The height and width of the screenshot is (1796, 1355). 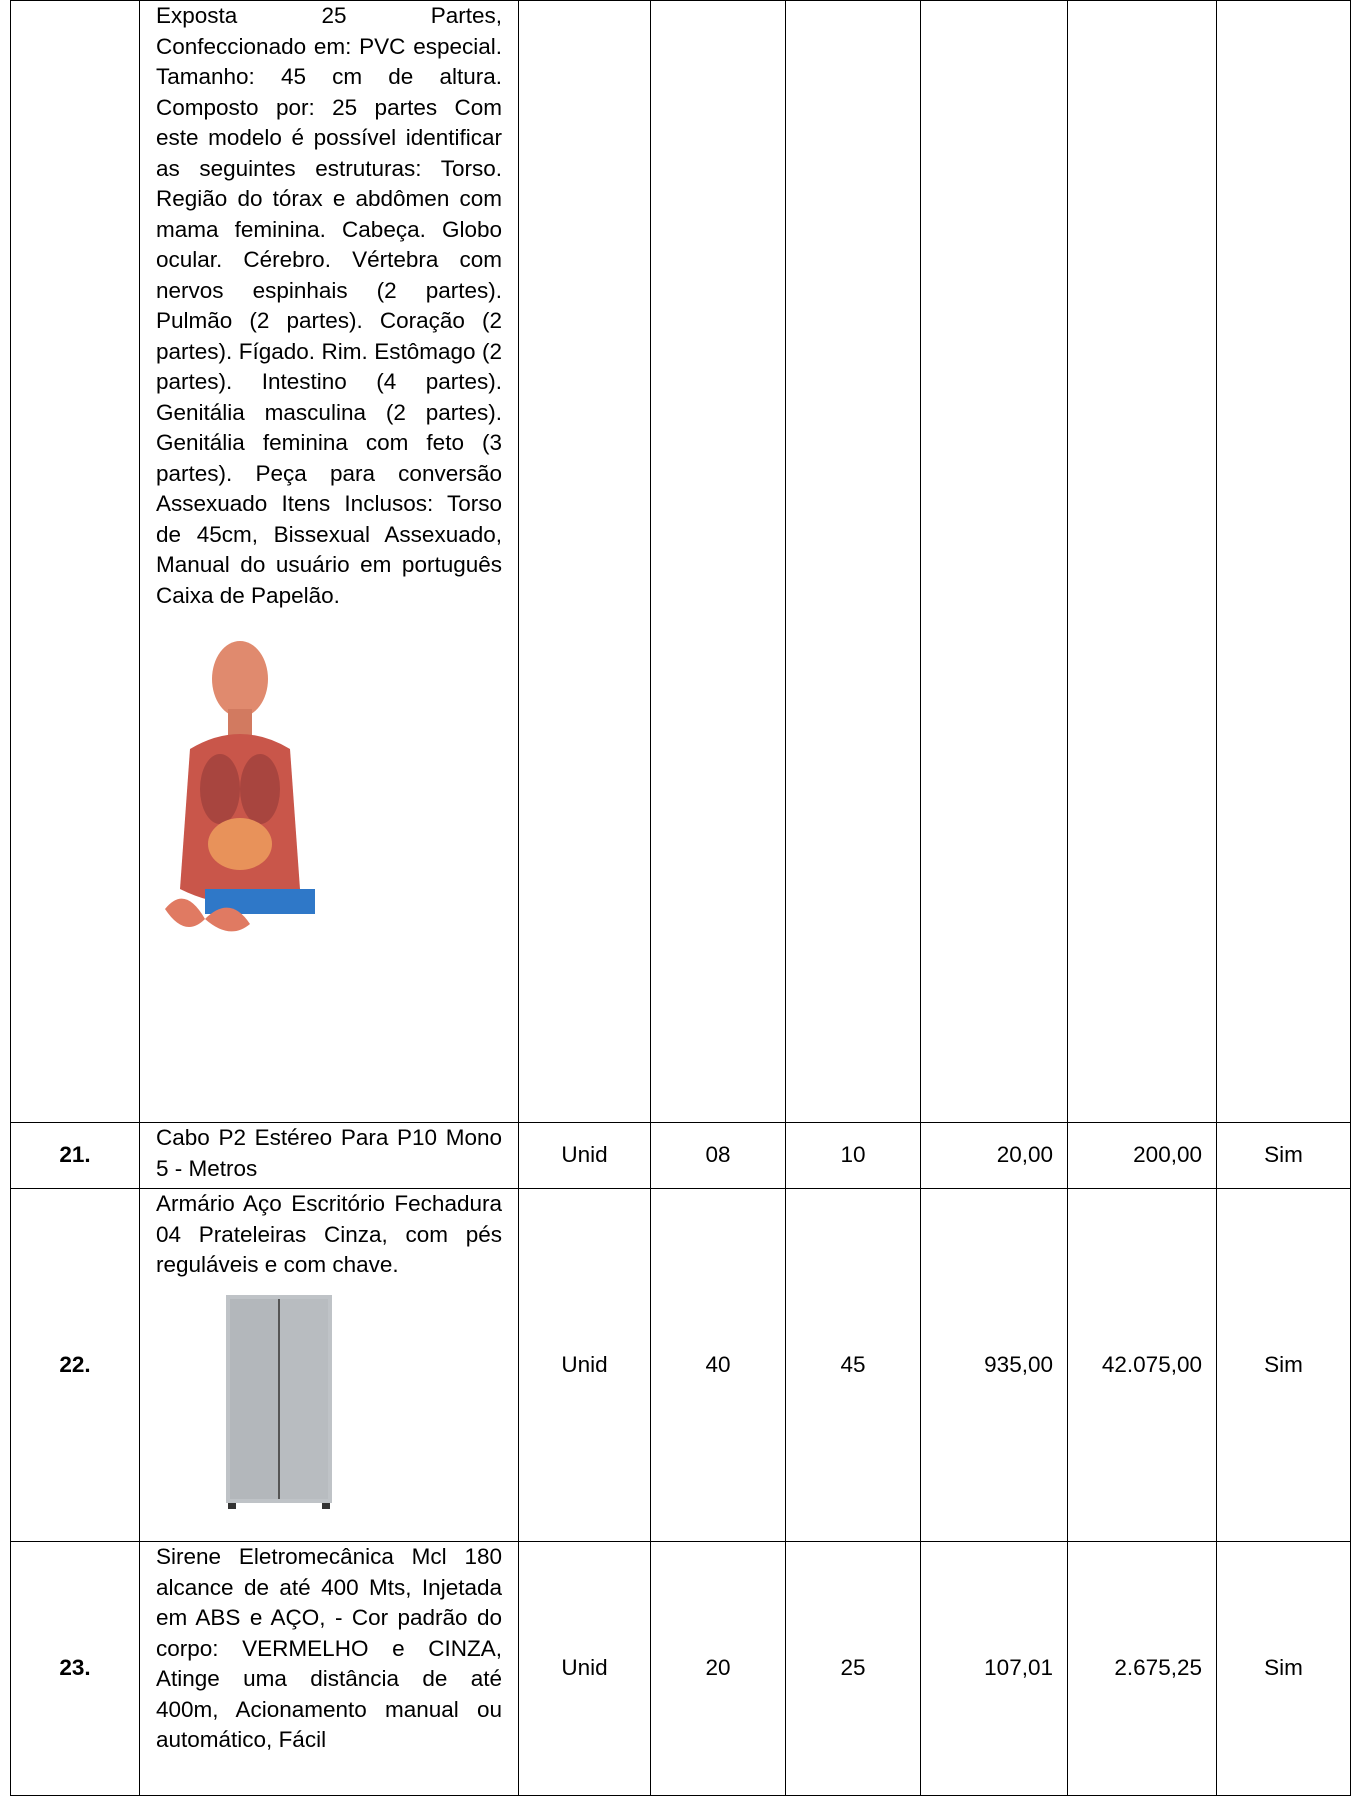 I want to click on unit-price: 107,01, so click(x=994, y=1668).